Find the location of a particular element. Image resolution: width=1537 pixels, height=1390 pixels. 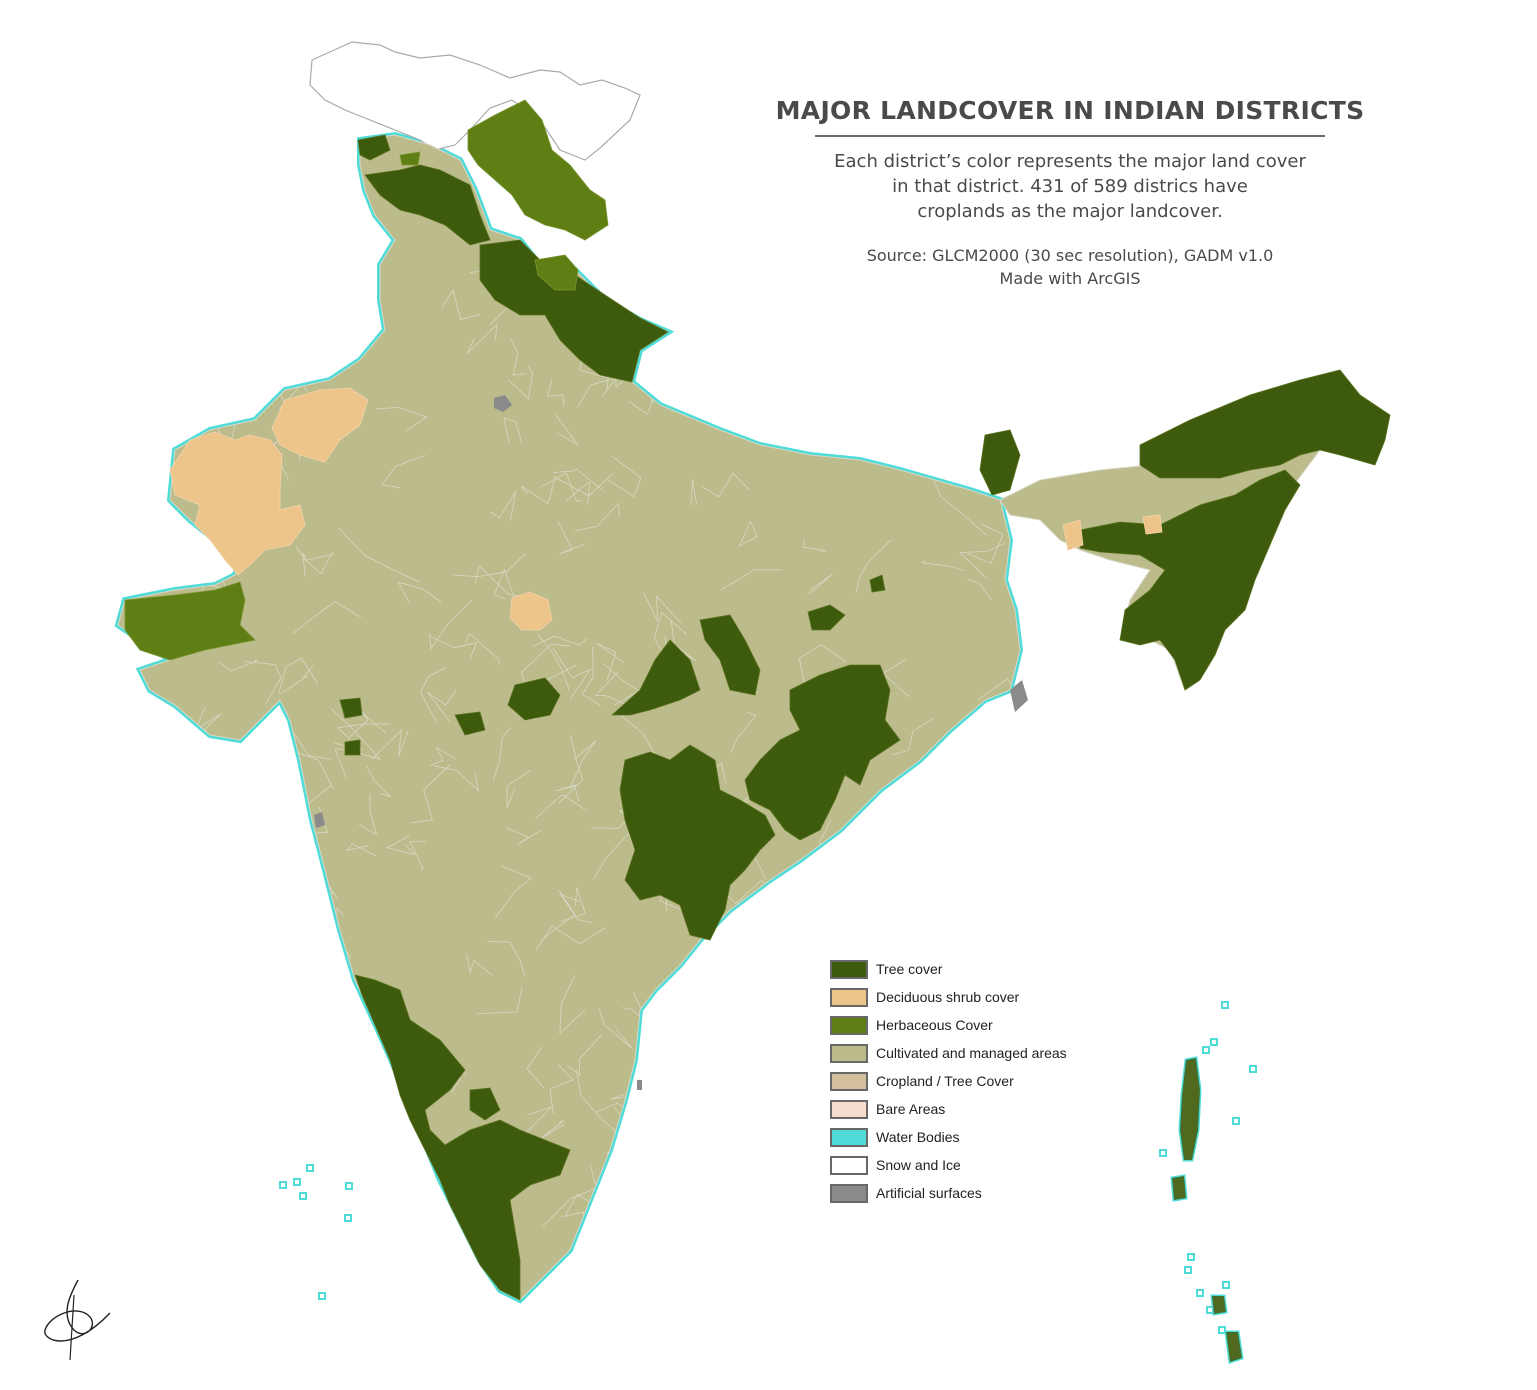

author-signature is located at coordinates (77, 1320).